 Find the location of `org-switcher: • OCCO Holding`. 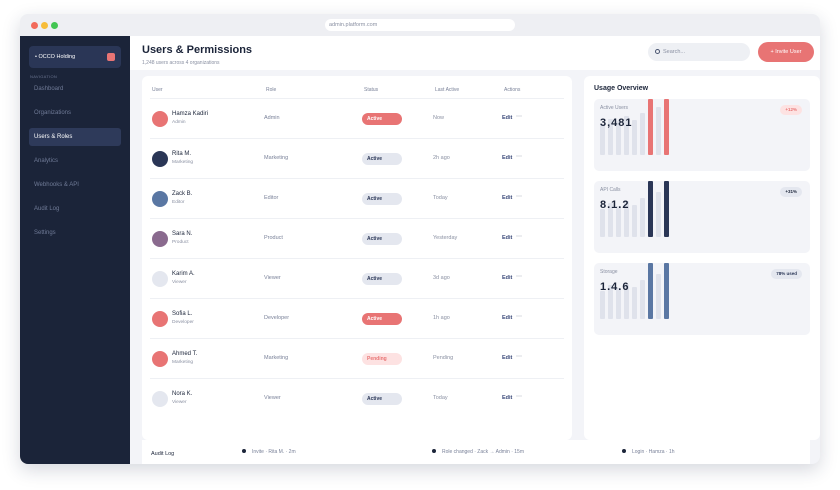

org-switcher: • OCCO Holding is located at coordinates (75, 57).